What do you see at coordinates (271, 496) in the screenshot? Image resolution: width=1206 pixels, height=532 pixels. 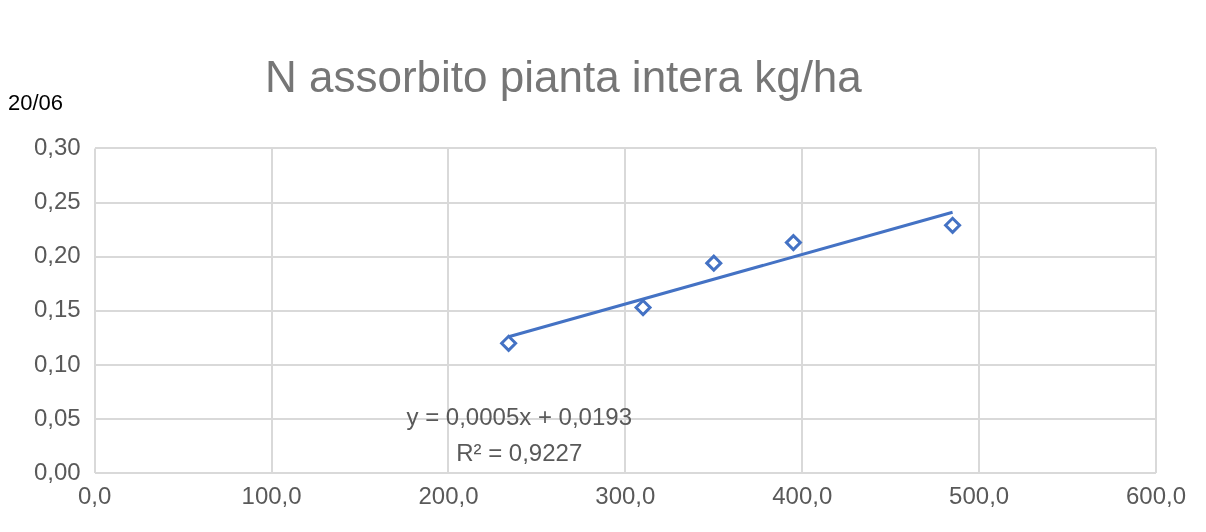 I see `x-tick-label: 100,0` at bounding box center [271, 496].